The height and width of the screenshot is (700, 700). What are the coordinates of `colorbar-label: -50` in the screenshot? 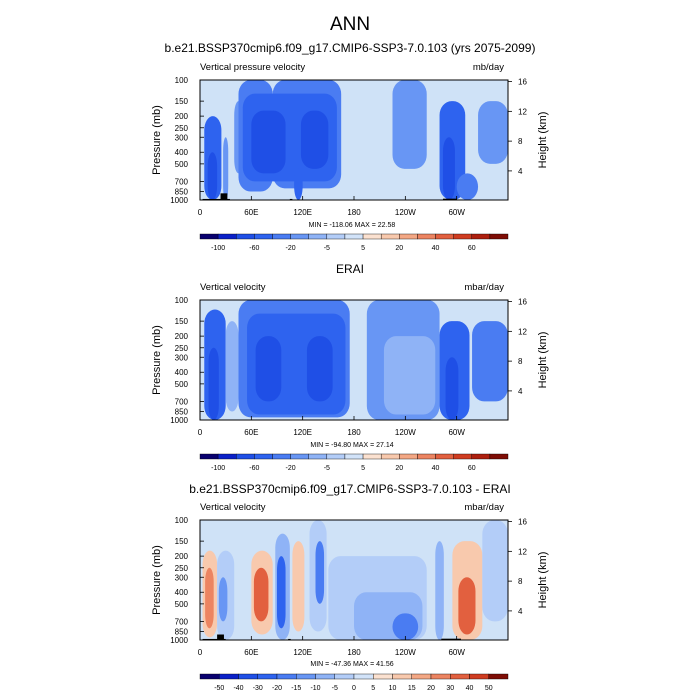 It's located at (219, 688).